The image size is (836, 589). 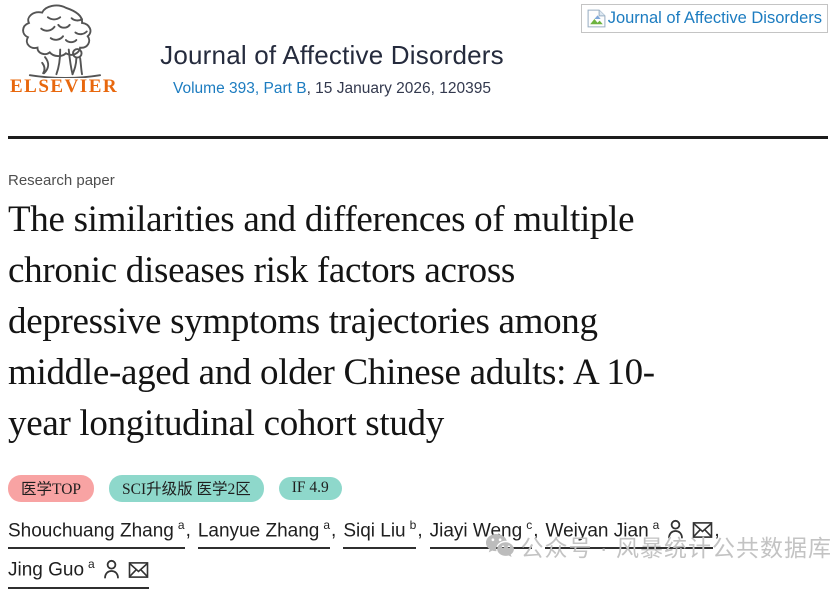 I want to click on broken-image-icon, so click(x=596, y=18).